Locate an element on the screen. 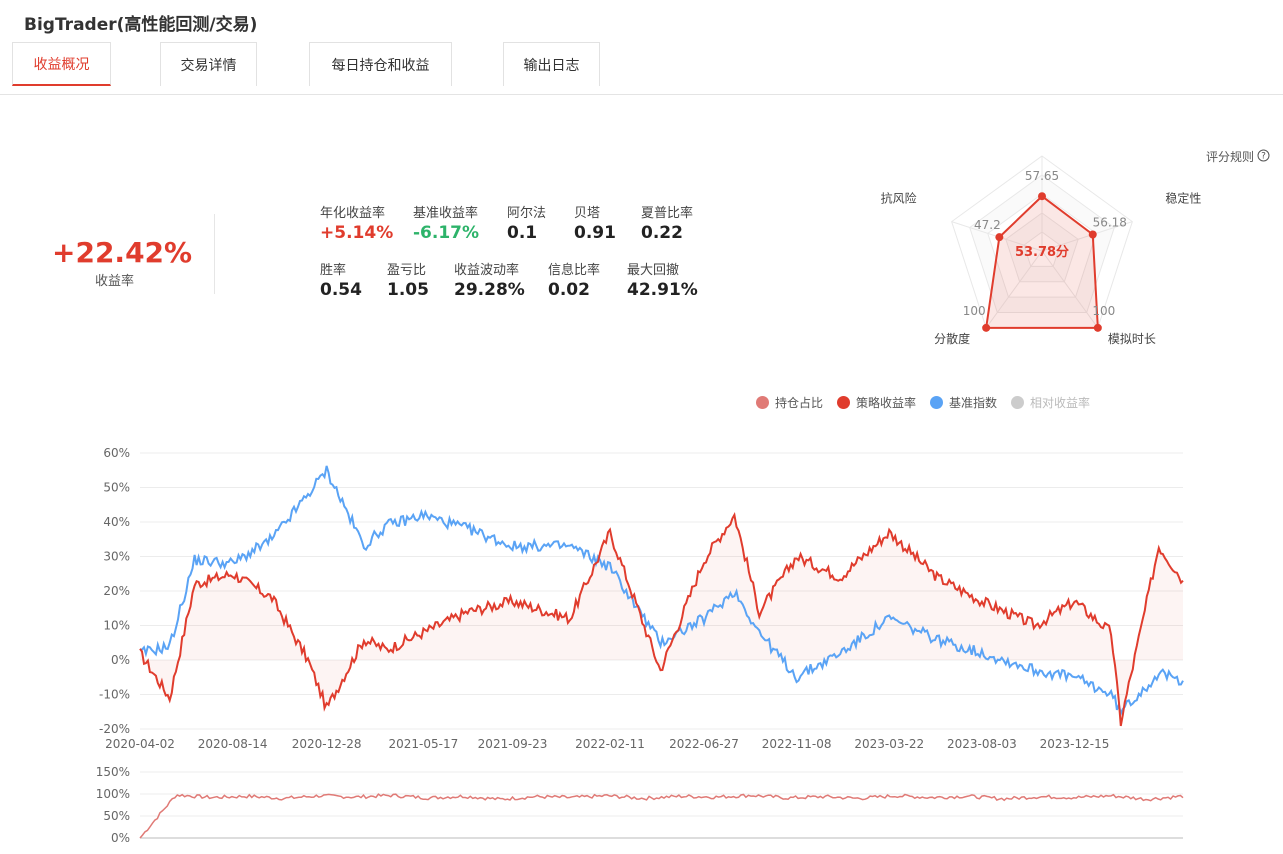  legend-relative-return: 相对收益率 is located at coordinates (1050, 402).